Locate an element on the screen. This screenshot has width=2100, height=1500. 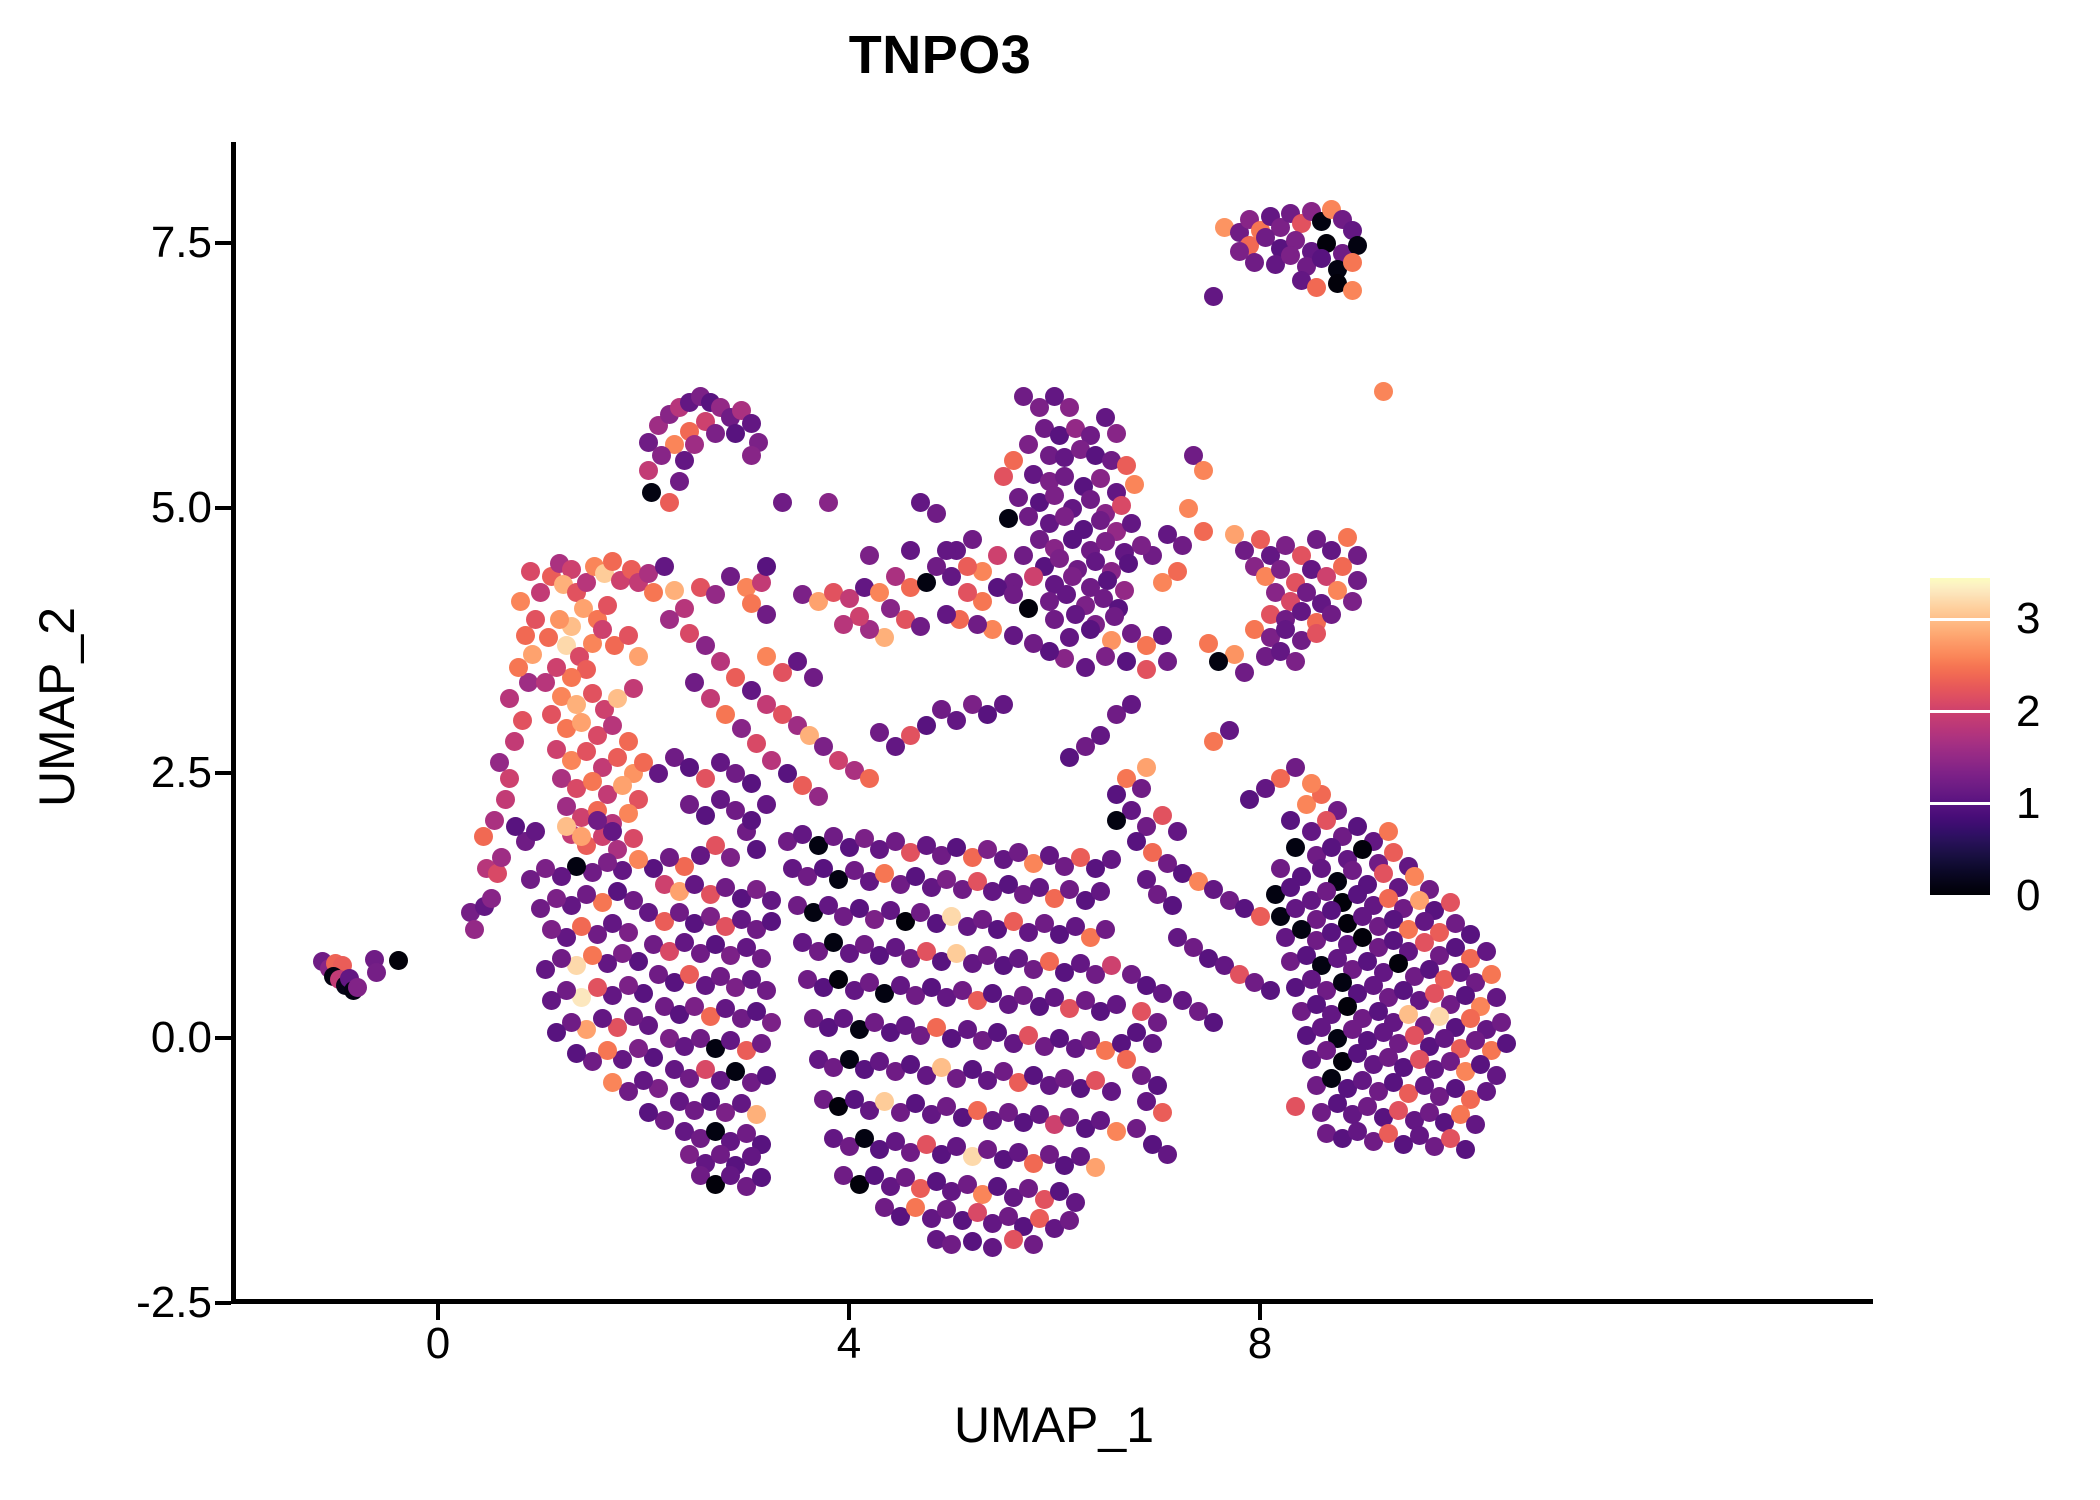
y-axis-line is located at coordinates (233, 723).